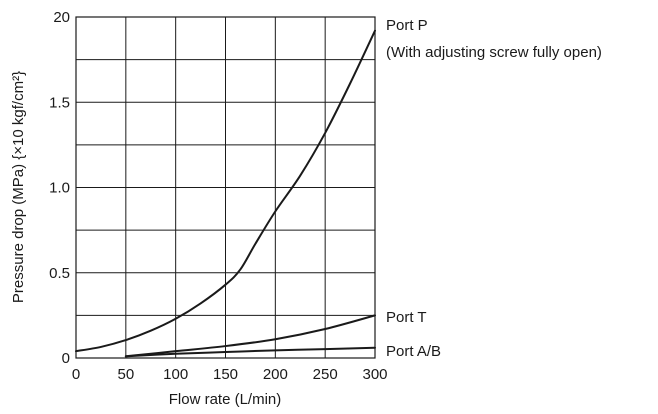  I want to click on y-tick-label-0: 0, so click(66, 358).